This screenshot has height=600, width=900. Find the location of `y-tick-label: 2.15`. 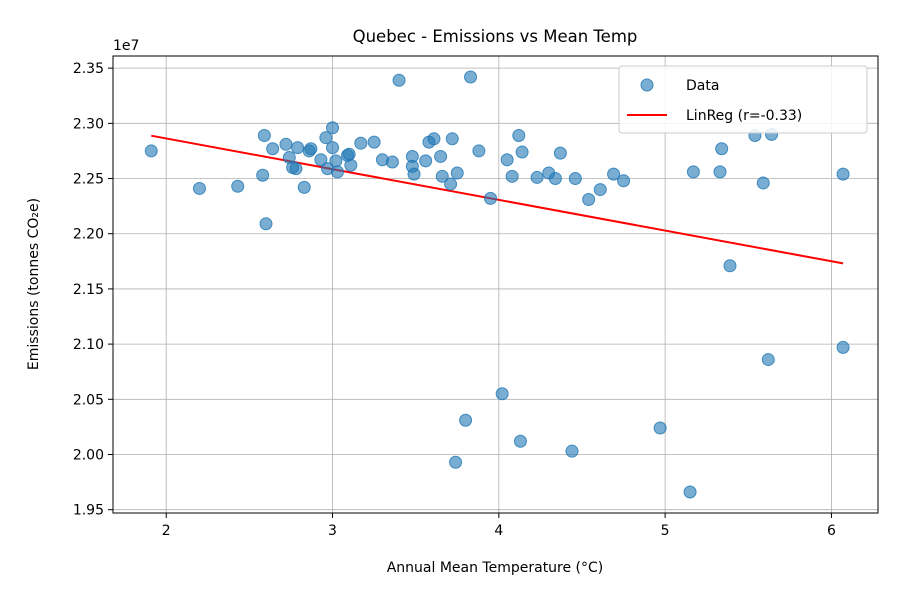

y-tick-label: 2.15 is located at coordinates (88, 290).